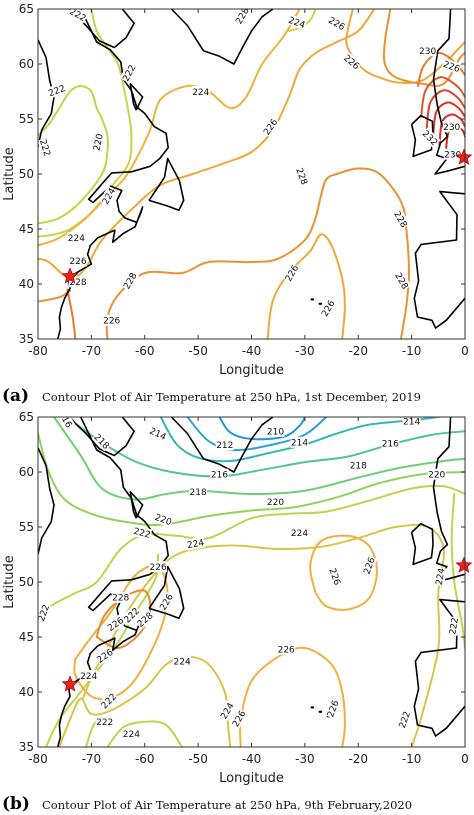 Image resolution: width=474 pixels, height=815 pixels. Describe the element at coordinates (412, 351) in the screenshot. I see `panel-a-x-tick-label: -10` at that location.